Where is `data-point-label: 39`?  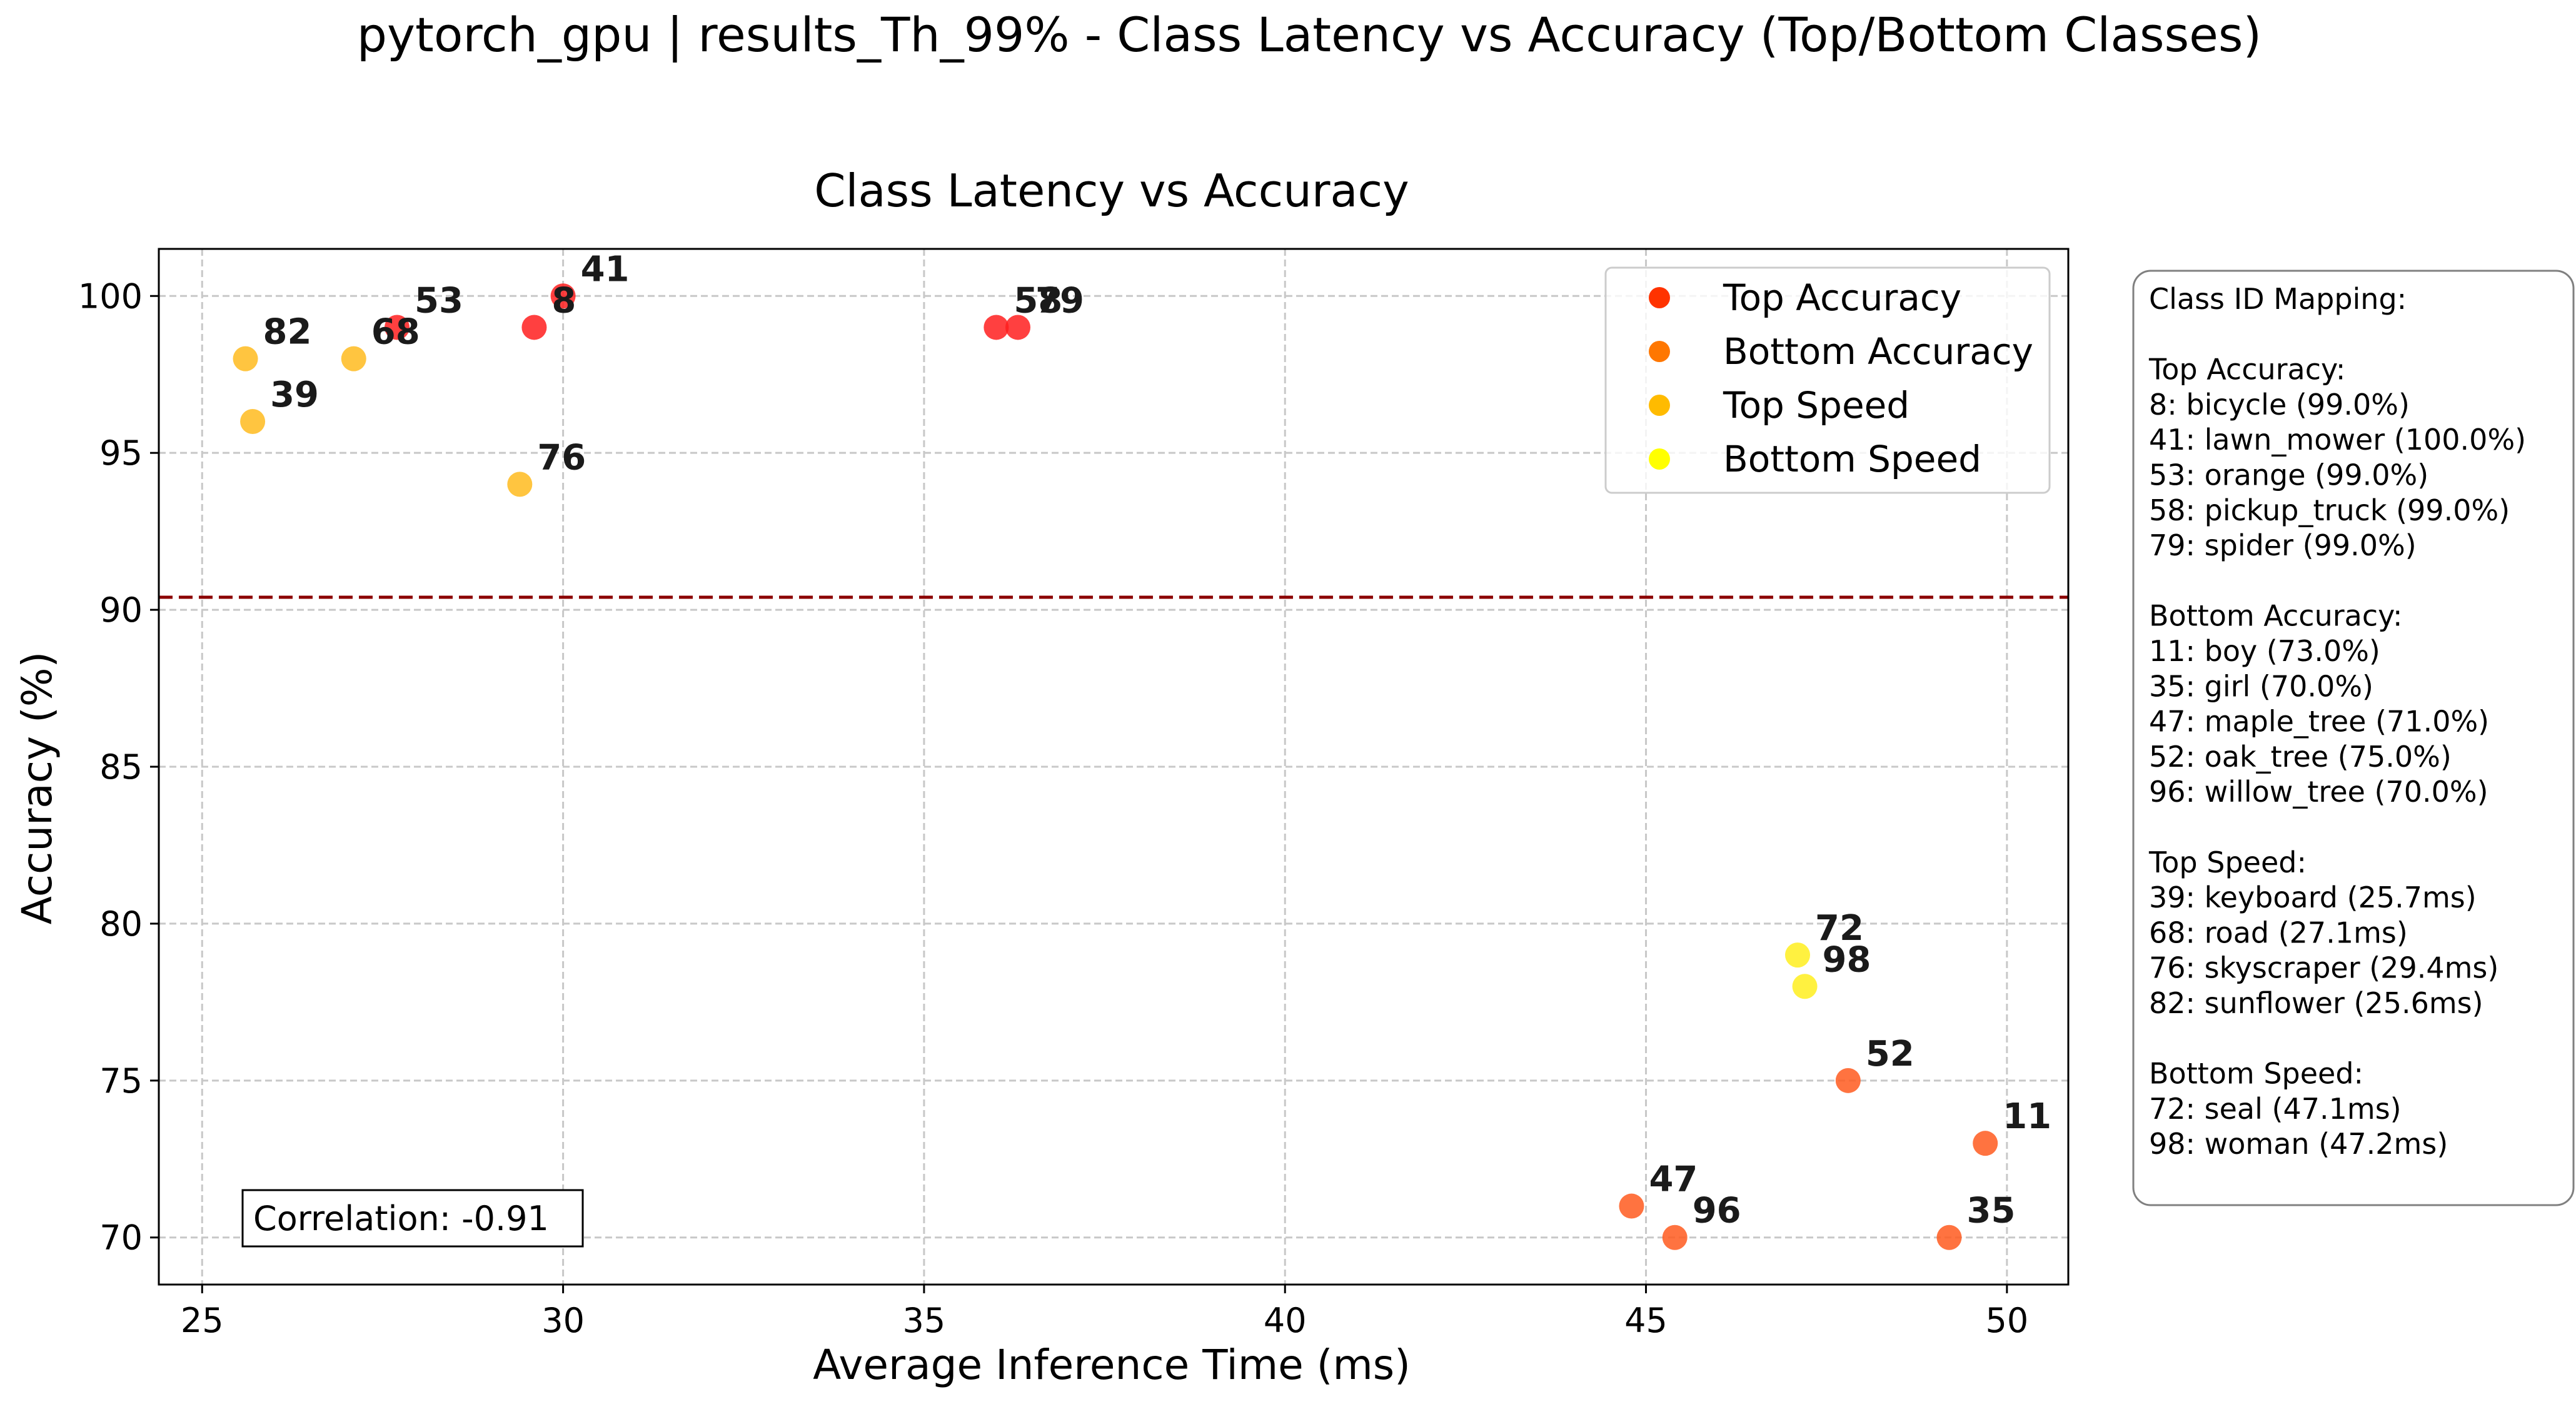
data-point-label: 39 is located at coordinates (294, 395).